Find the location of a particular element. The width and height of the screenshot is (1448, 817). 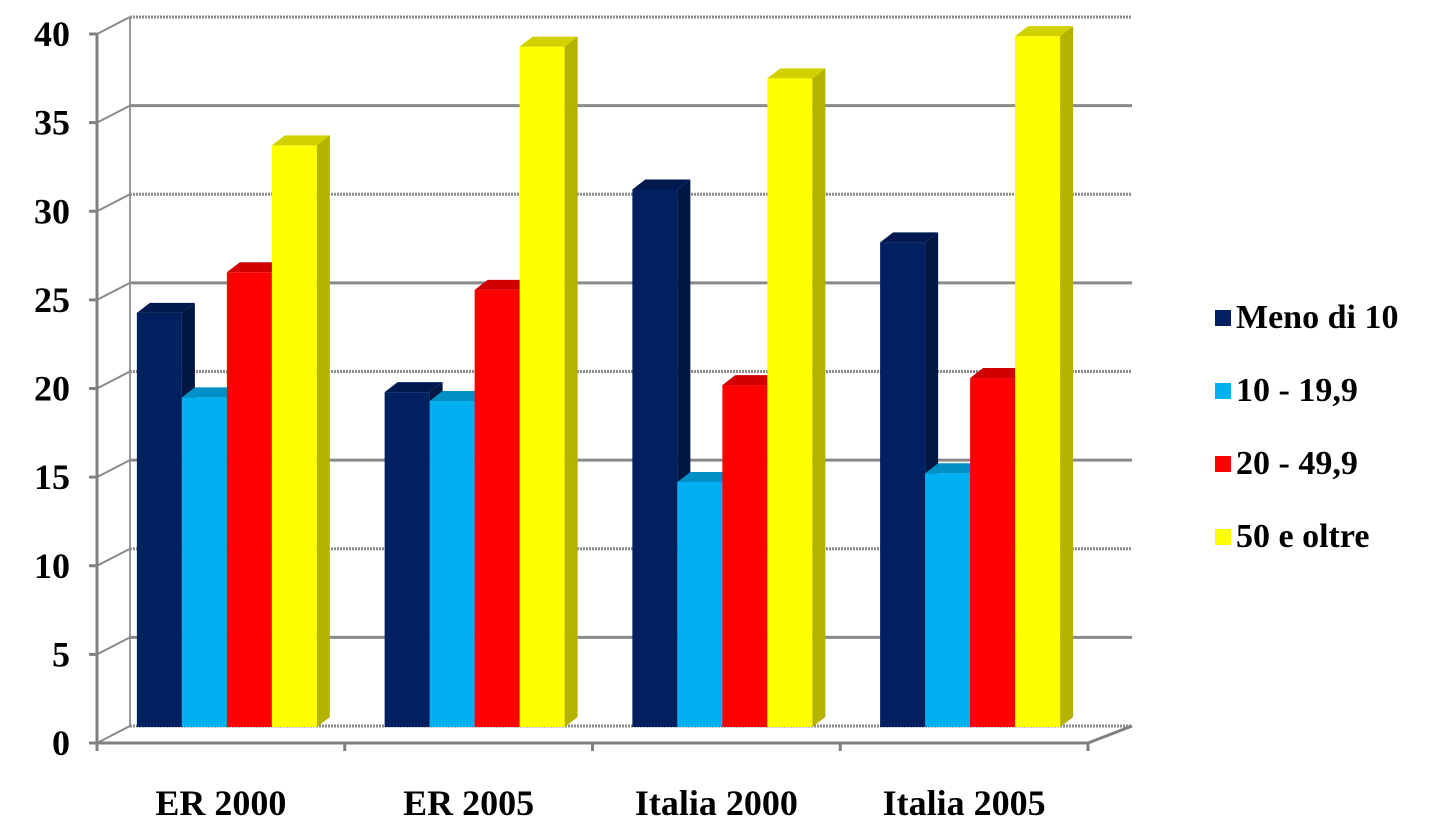

y-tick-label: 25 is located at coordinates (52, 300).